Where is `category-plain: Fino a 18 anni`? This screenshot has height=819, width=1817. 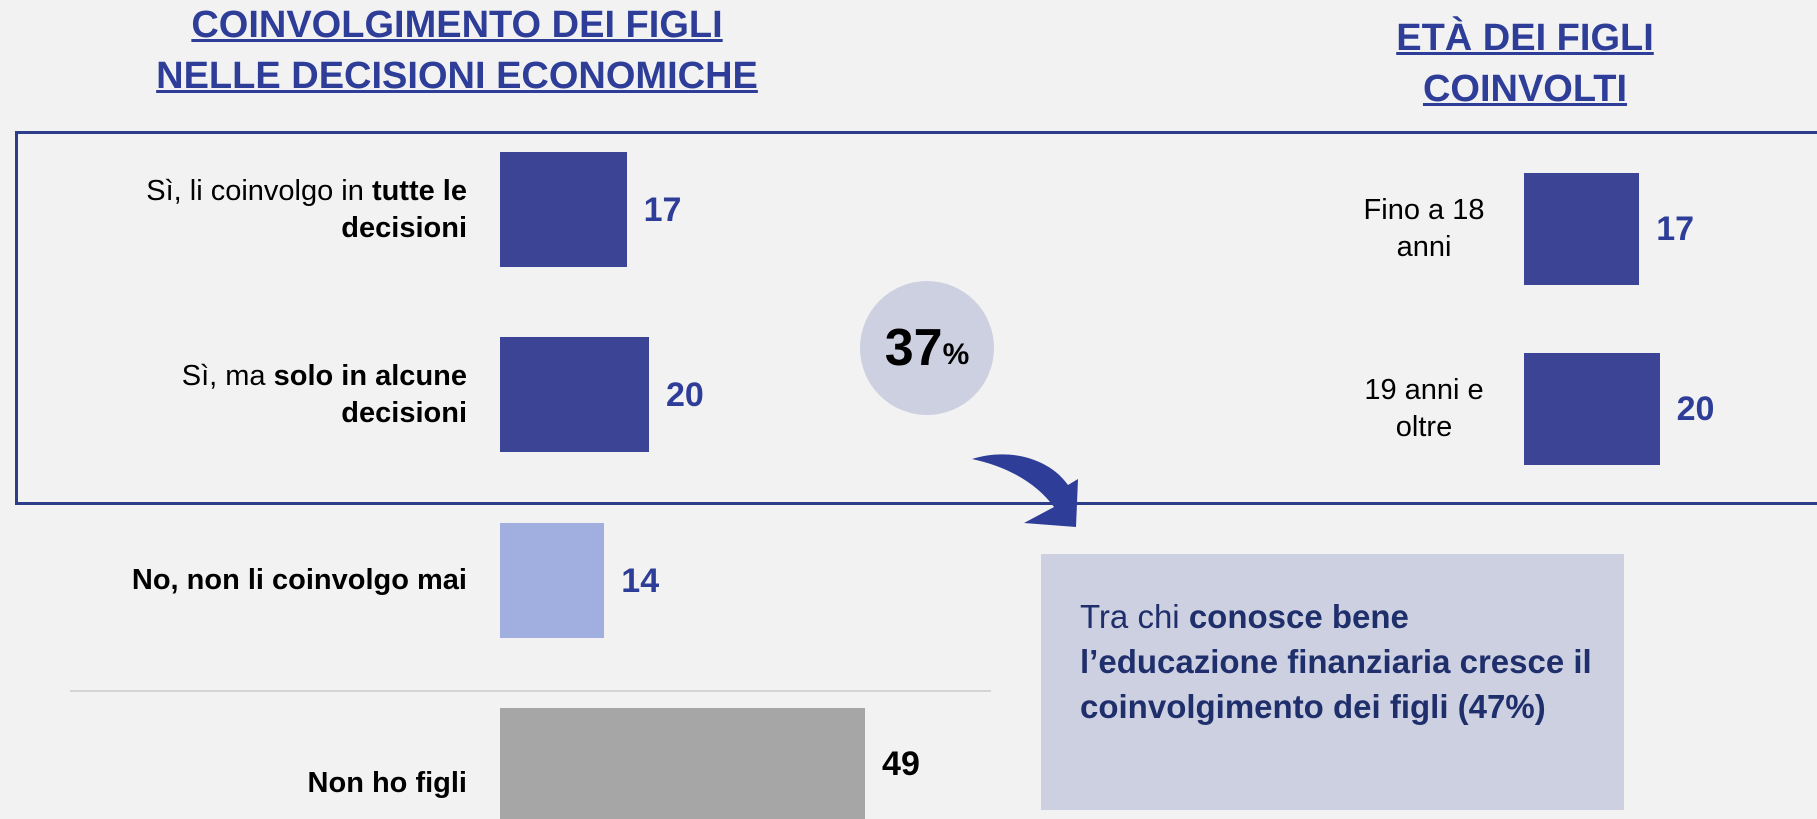
category-plain: Fino a 18 anni is located at coordinates (1424, 228).